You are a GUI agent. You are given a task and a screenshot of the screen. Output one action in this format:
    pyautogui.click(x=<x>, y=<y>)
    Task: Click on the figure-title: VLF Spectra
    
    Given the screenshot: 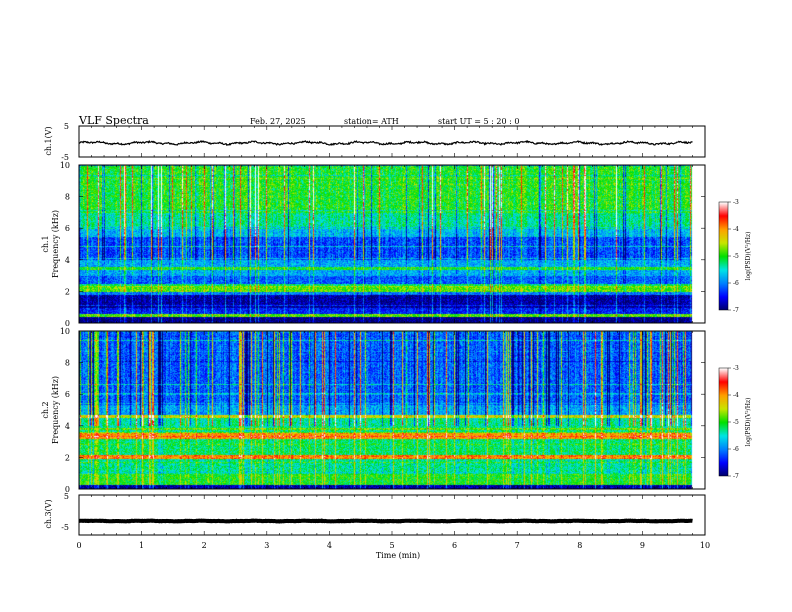 What is the action you would take?
    pyautogui.click(x=113, y=120)
    